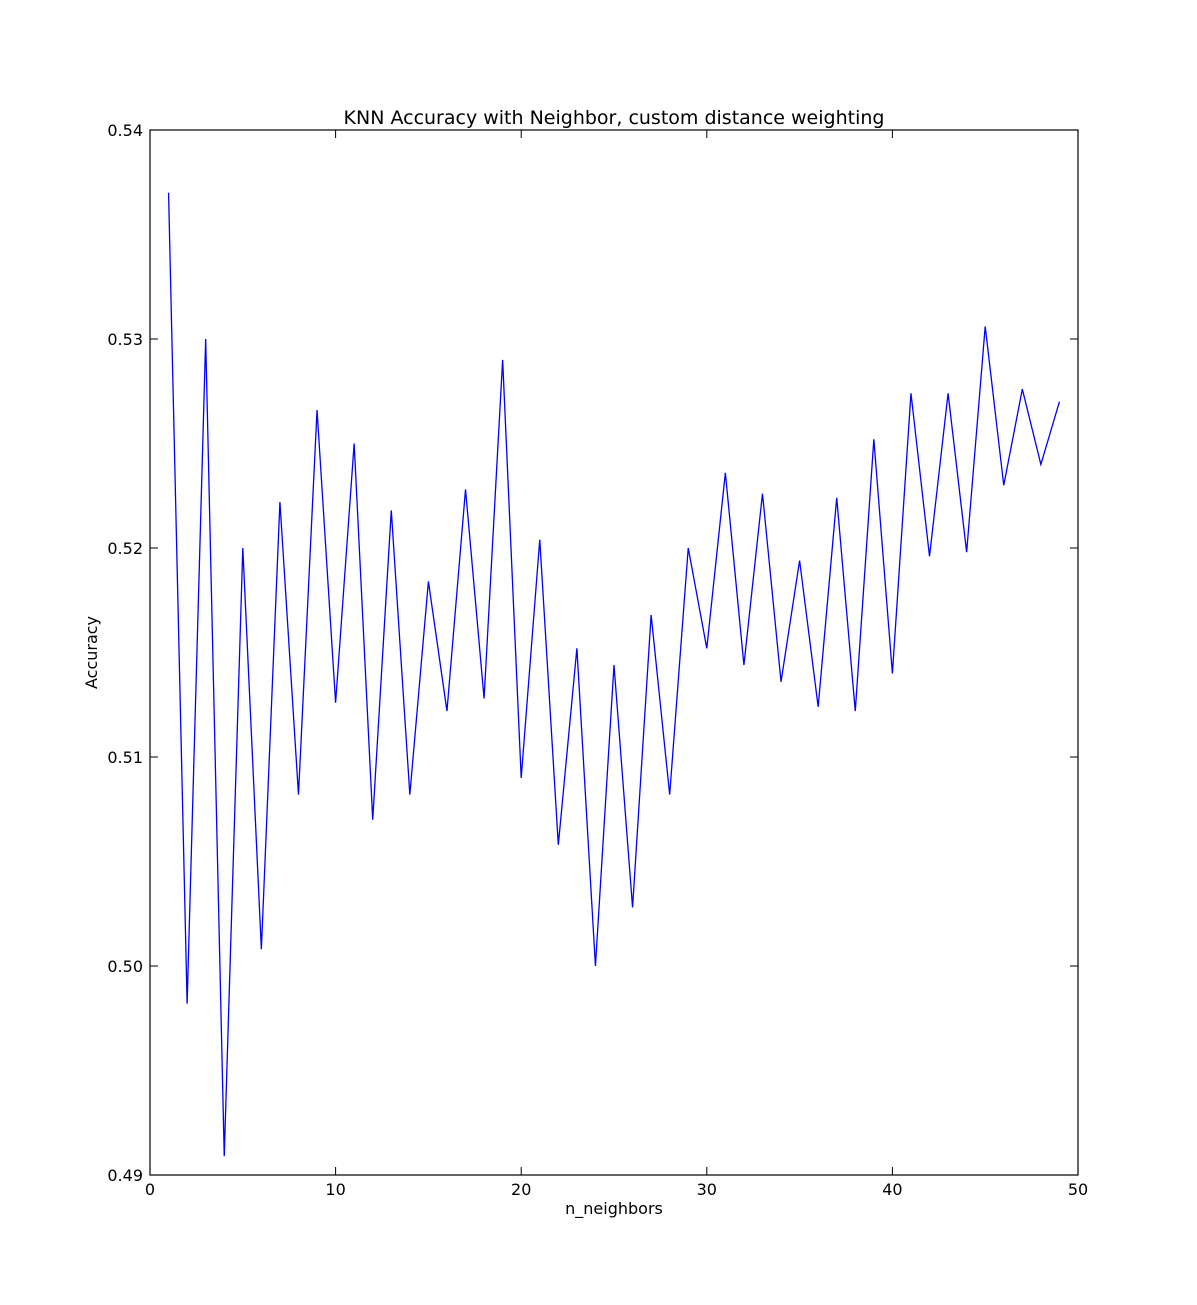 Image resolution: width=1197 pixels, height=1305 pixels. What do you see at coordinates (125, 130) in the screenshot?
I see `y-tick-label: 0.54` at bounding box center [125, 130].